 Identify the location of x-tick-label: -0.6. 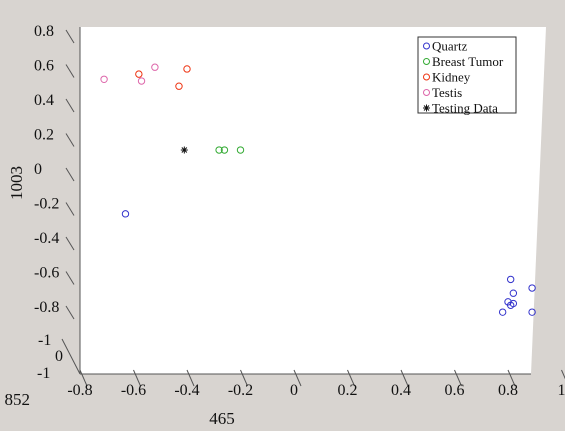
(133, 390).